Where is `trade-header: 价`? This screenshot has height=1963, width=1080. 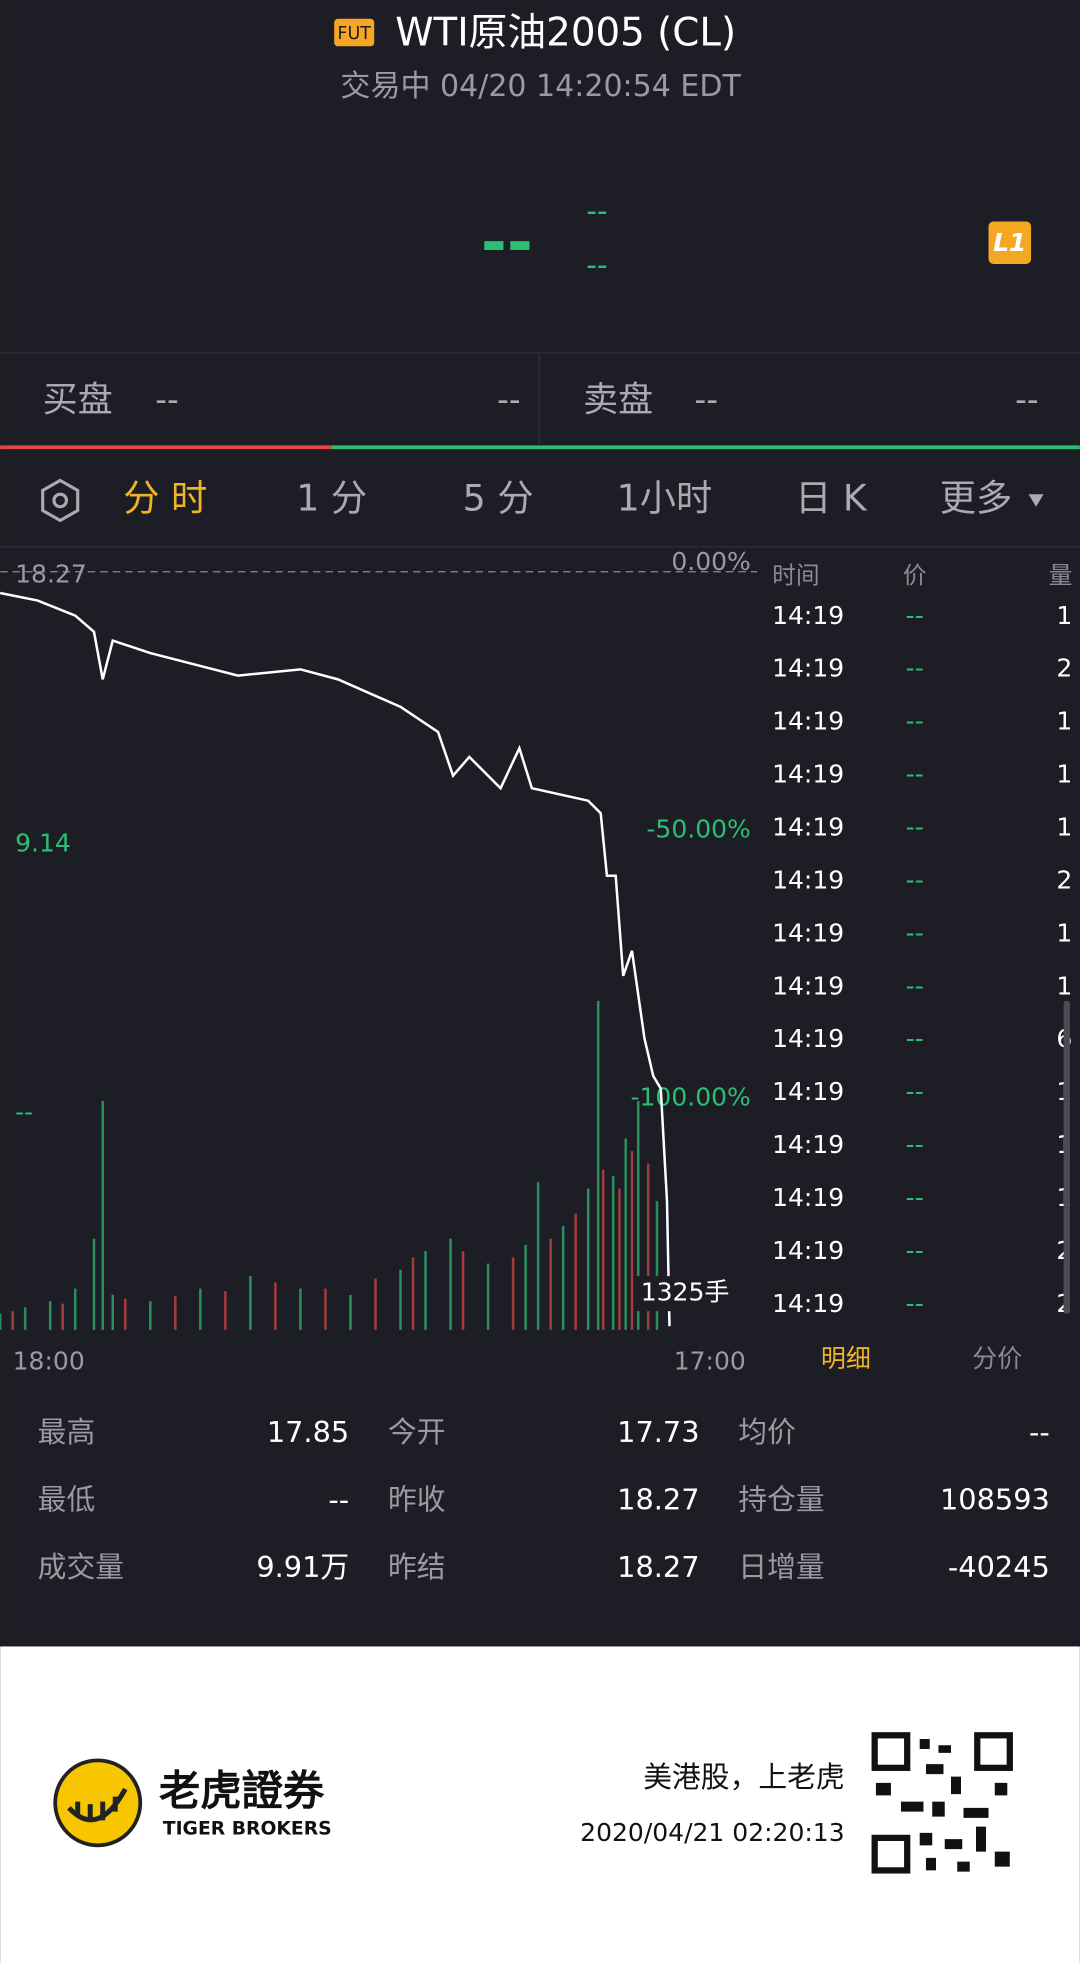 trade-header: 价 is located at coordinates (915, 575).